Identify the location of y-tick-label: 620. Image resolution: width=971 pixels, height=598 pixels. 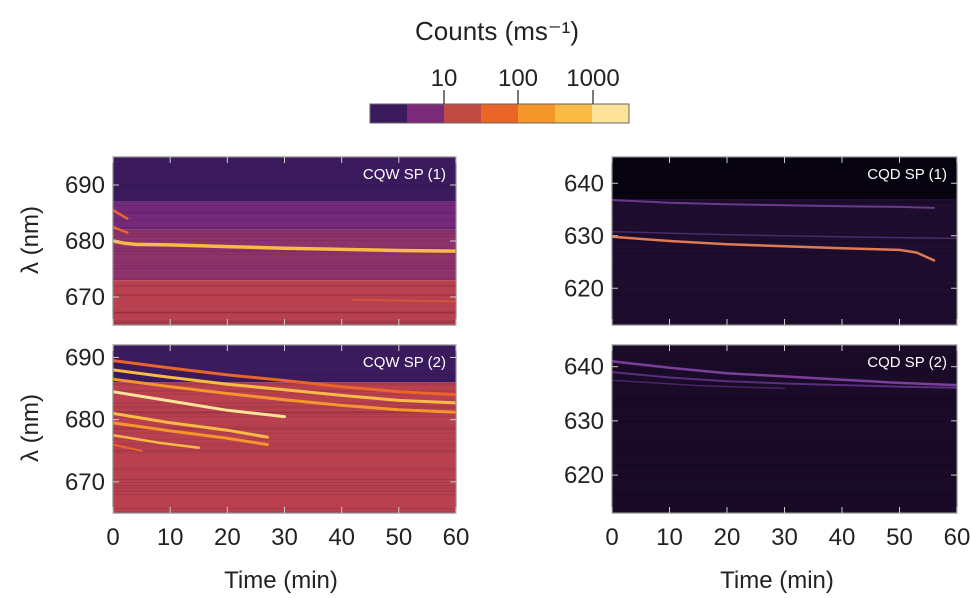
(584, 475).